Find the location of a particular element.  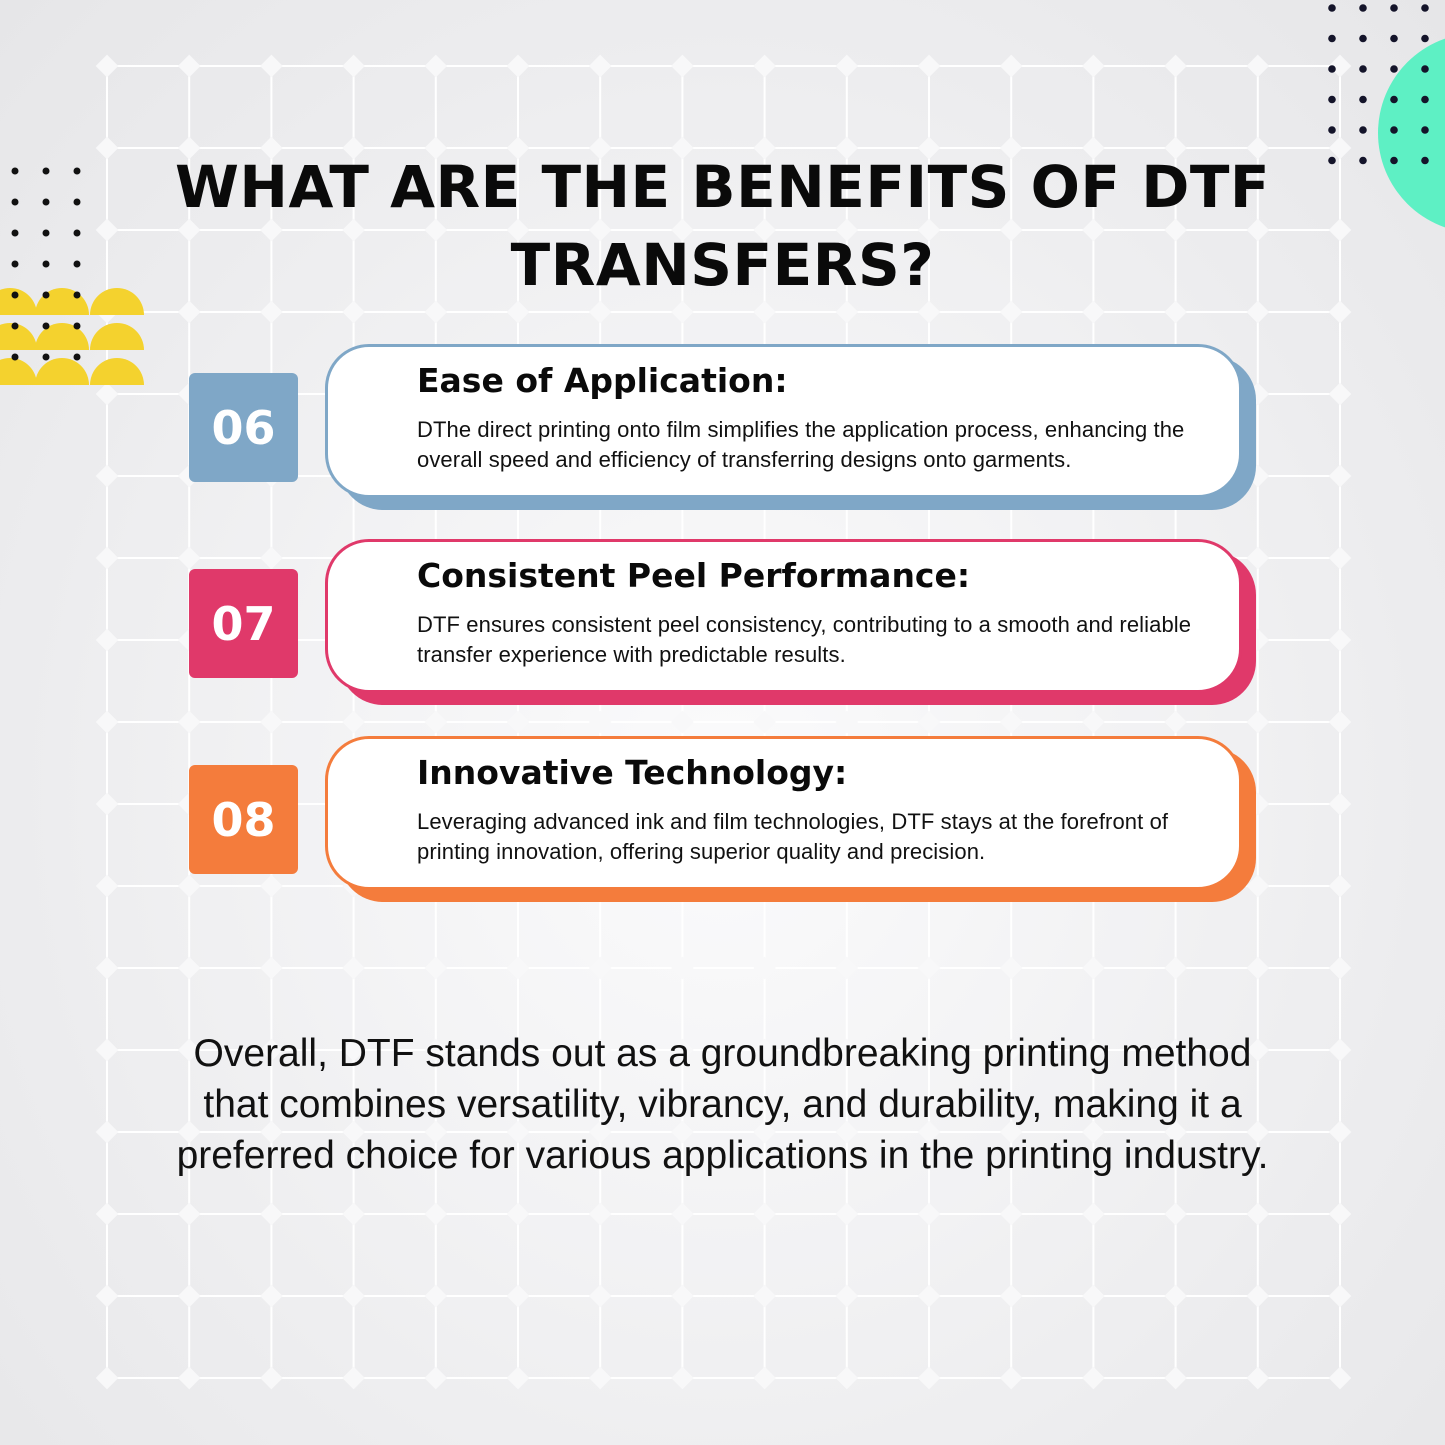

item-number-badge: 07 is located at coordinates (243, 623).